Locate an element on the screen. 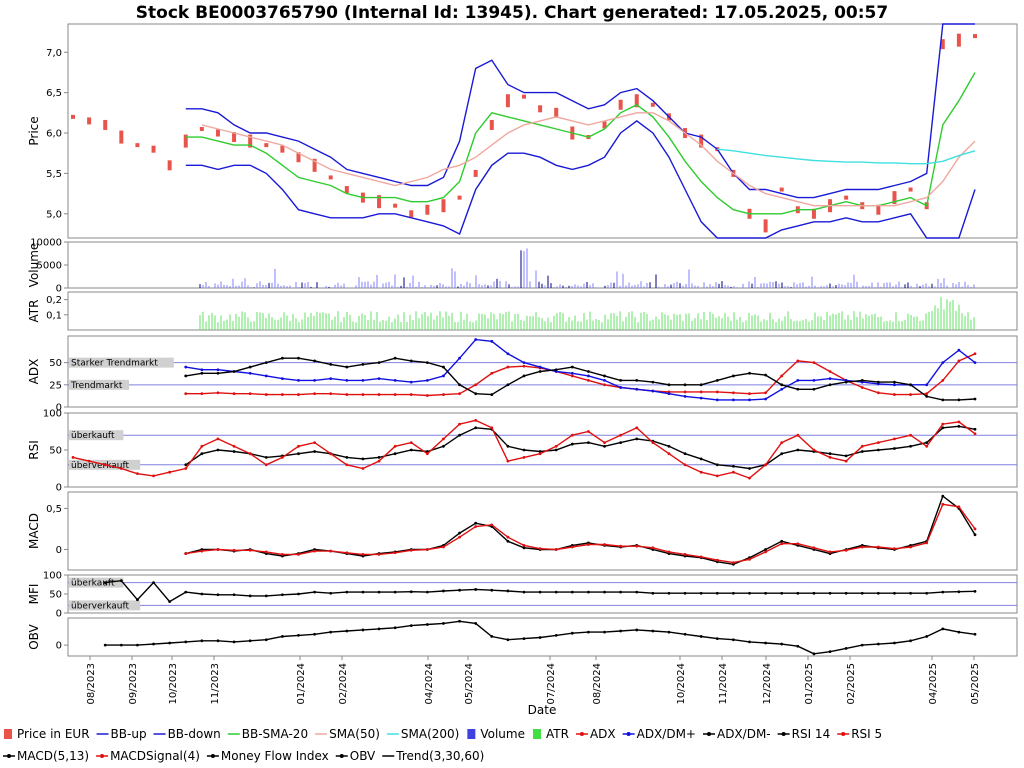  reference-label: Starker Trendmarkt is located at coordinates (114, 364).